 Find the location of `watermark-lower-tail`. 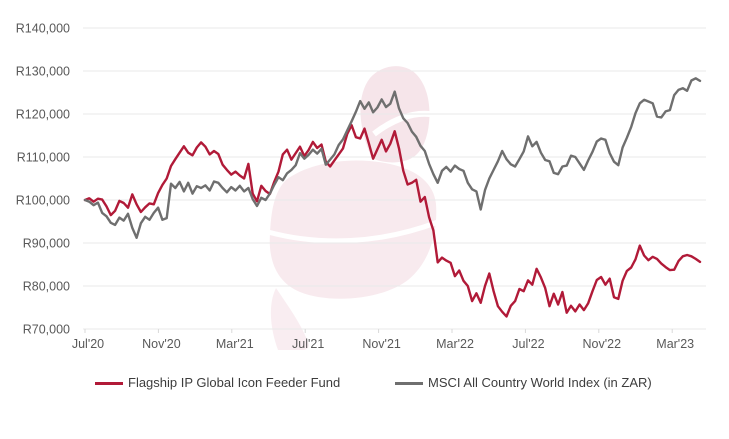

watermark-lower-tail is located at coordinates (289, 319).